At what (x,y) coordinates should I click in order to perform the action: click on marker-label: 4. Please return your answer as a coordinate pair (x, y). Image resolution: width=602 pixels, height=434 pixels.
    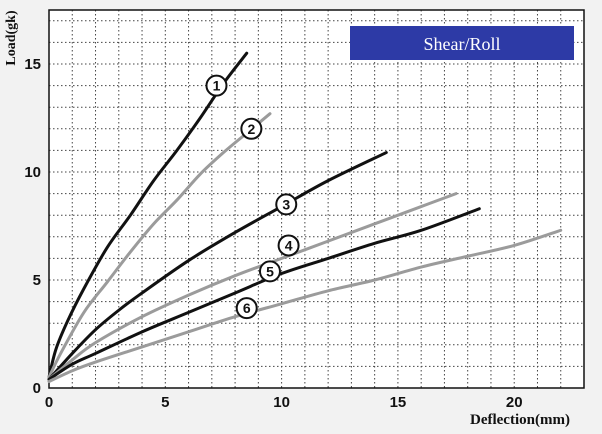
    Looking at the image, I should click on (289, 245).